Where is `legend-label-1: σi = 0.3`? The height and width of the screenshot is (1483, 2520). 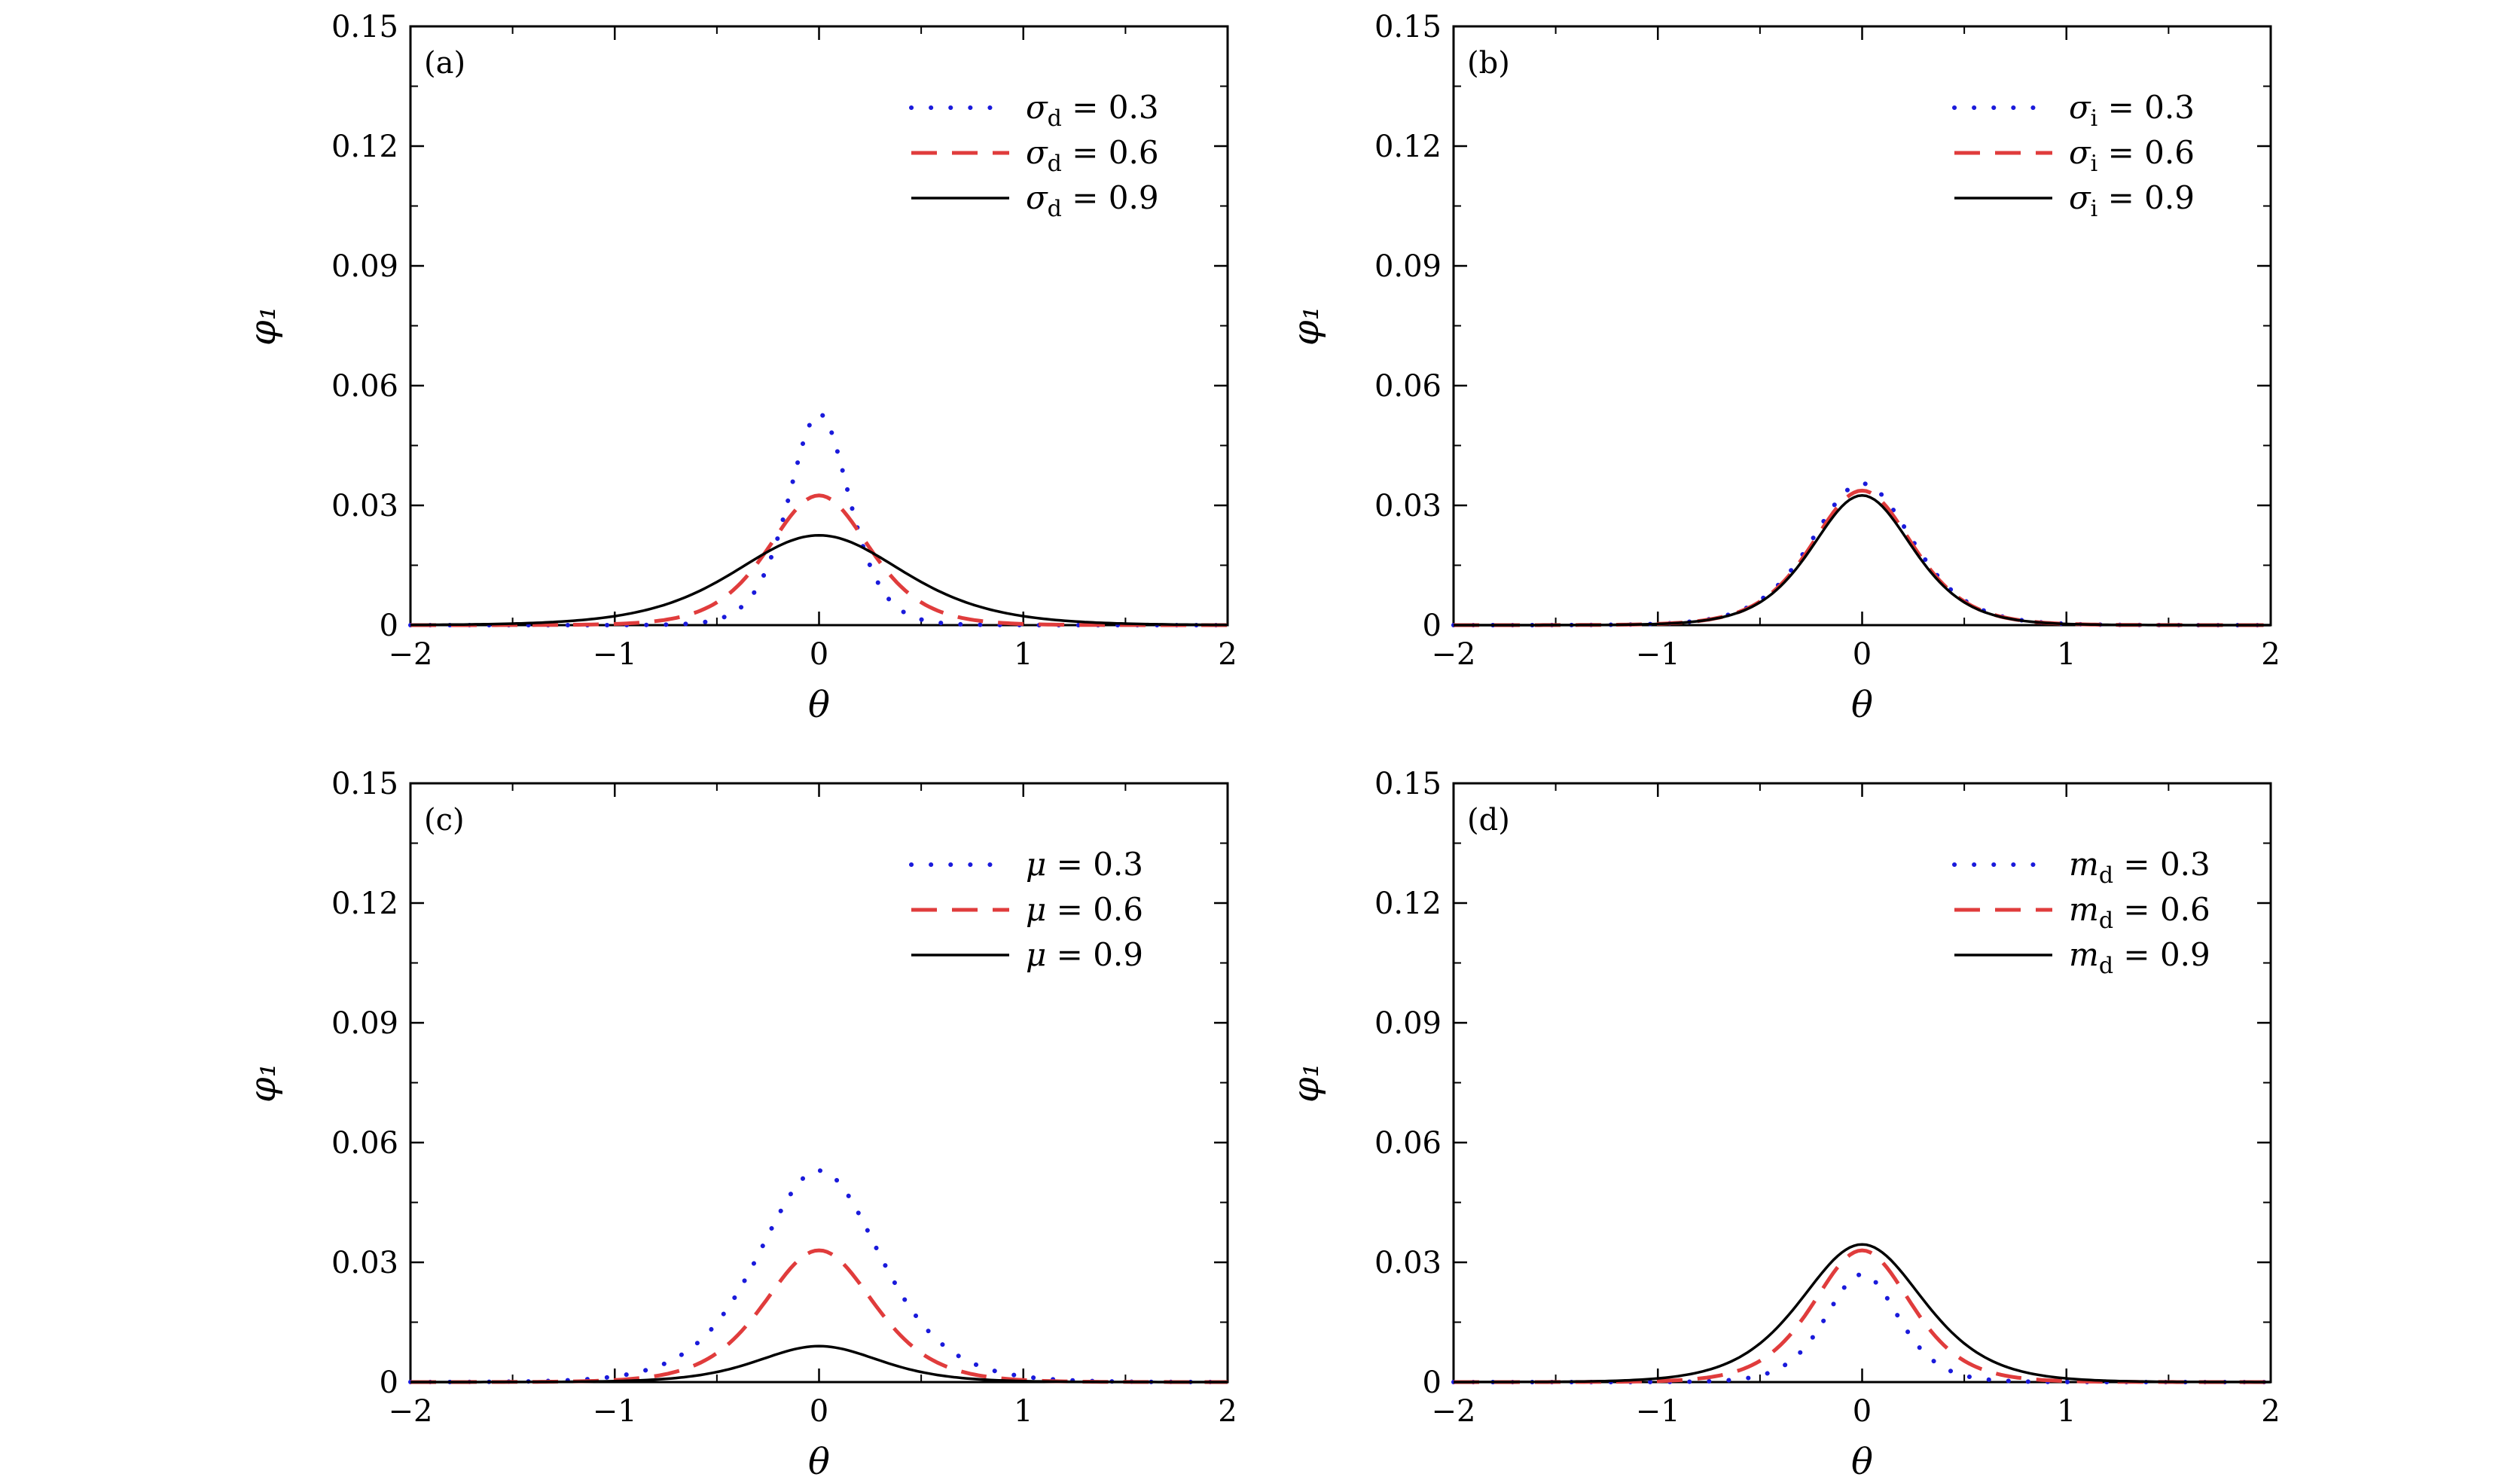 legend-label-1: σi = 0.3 is located at coordinates (2132, 110).